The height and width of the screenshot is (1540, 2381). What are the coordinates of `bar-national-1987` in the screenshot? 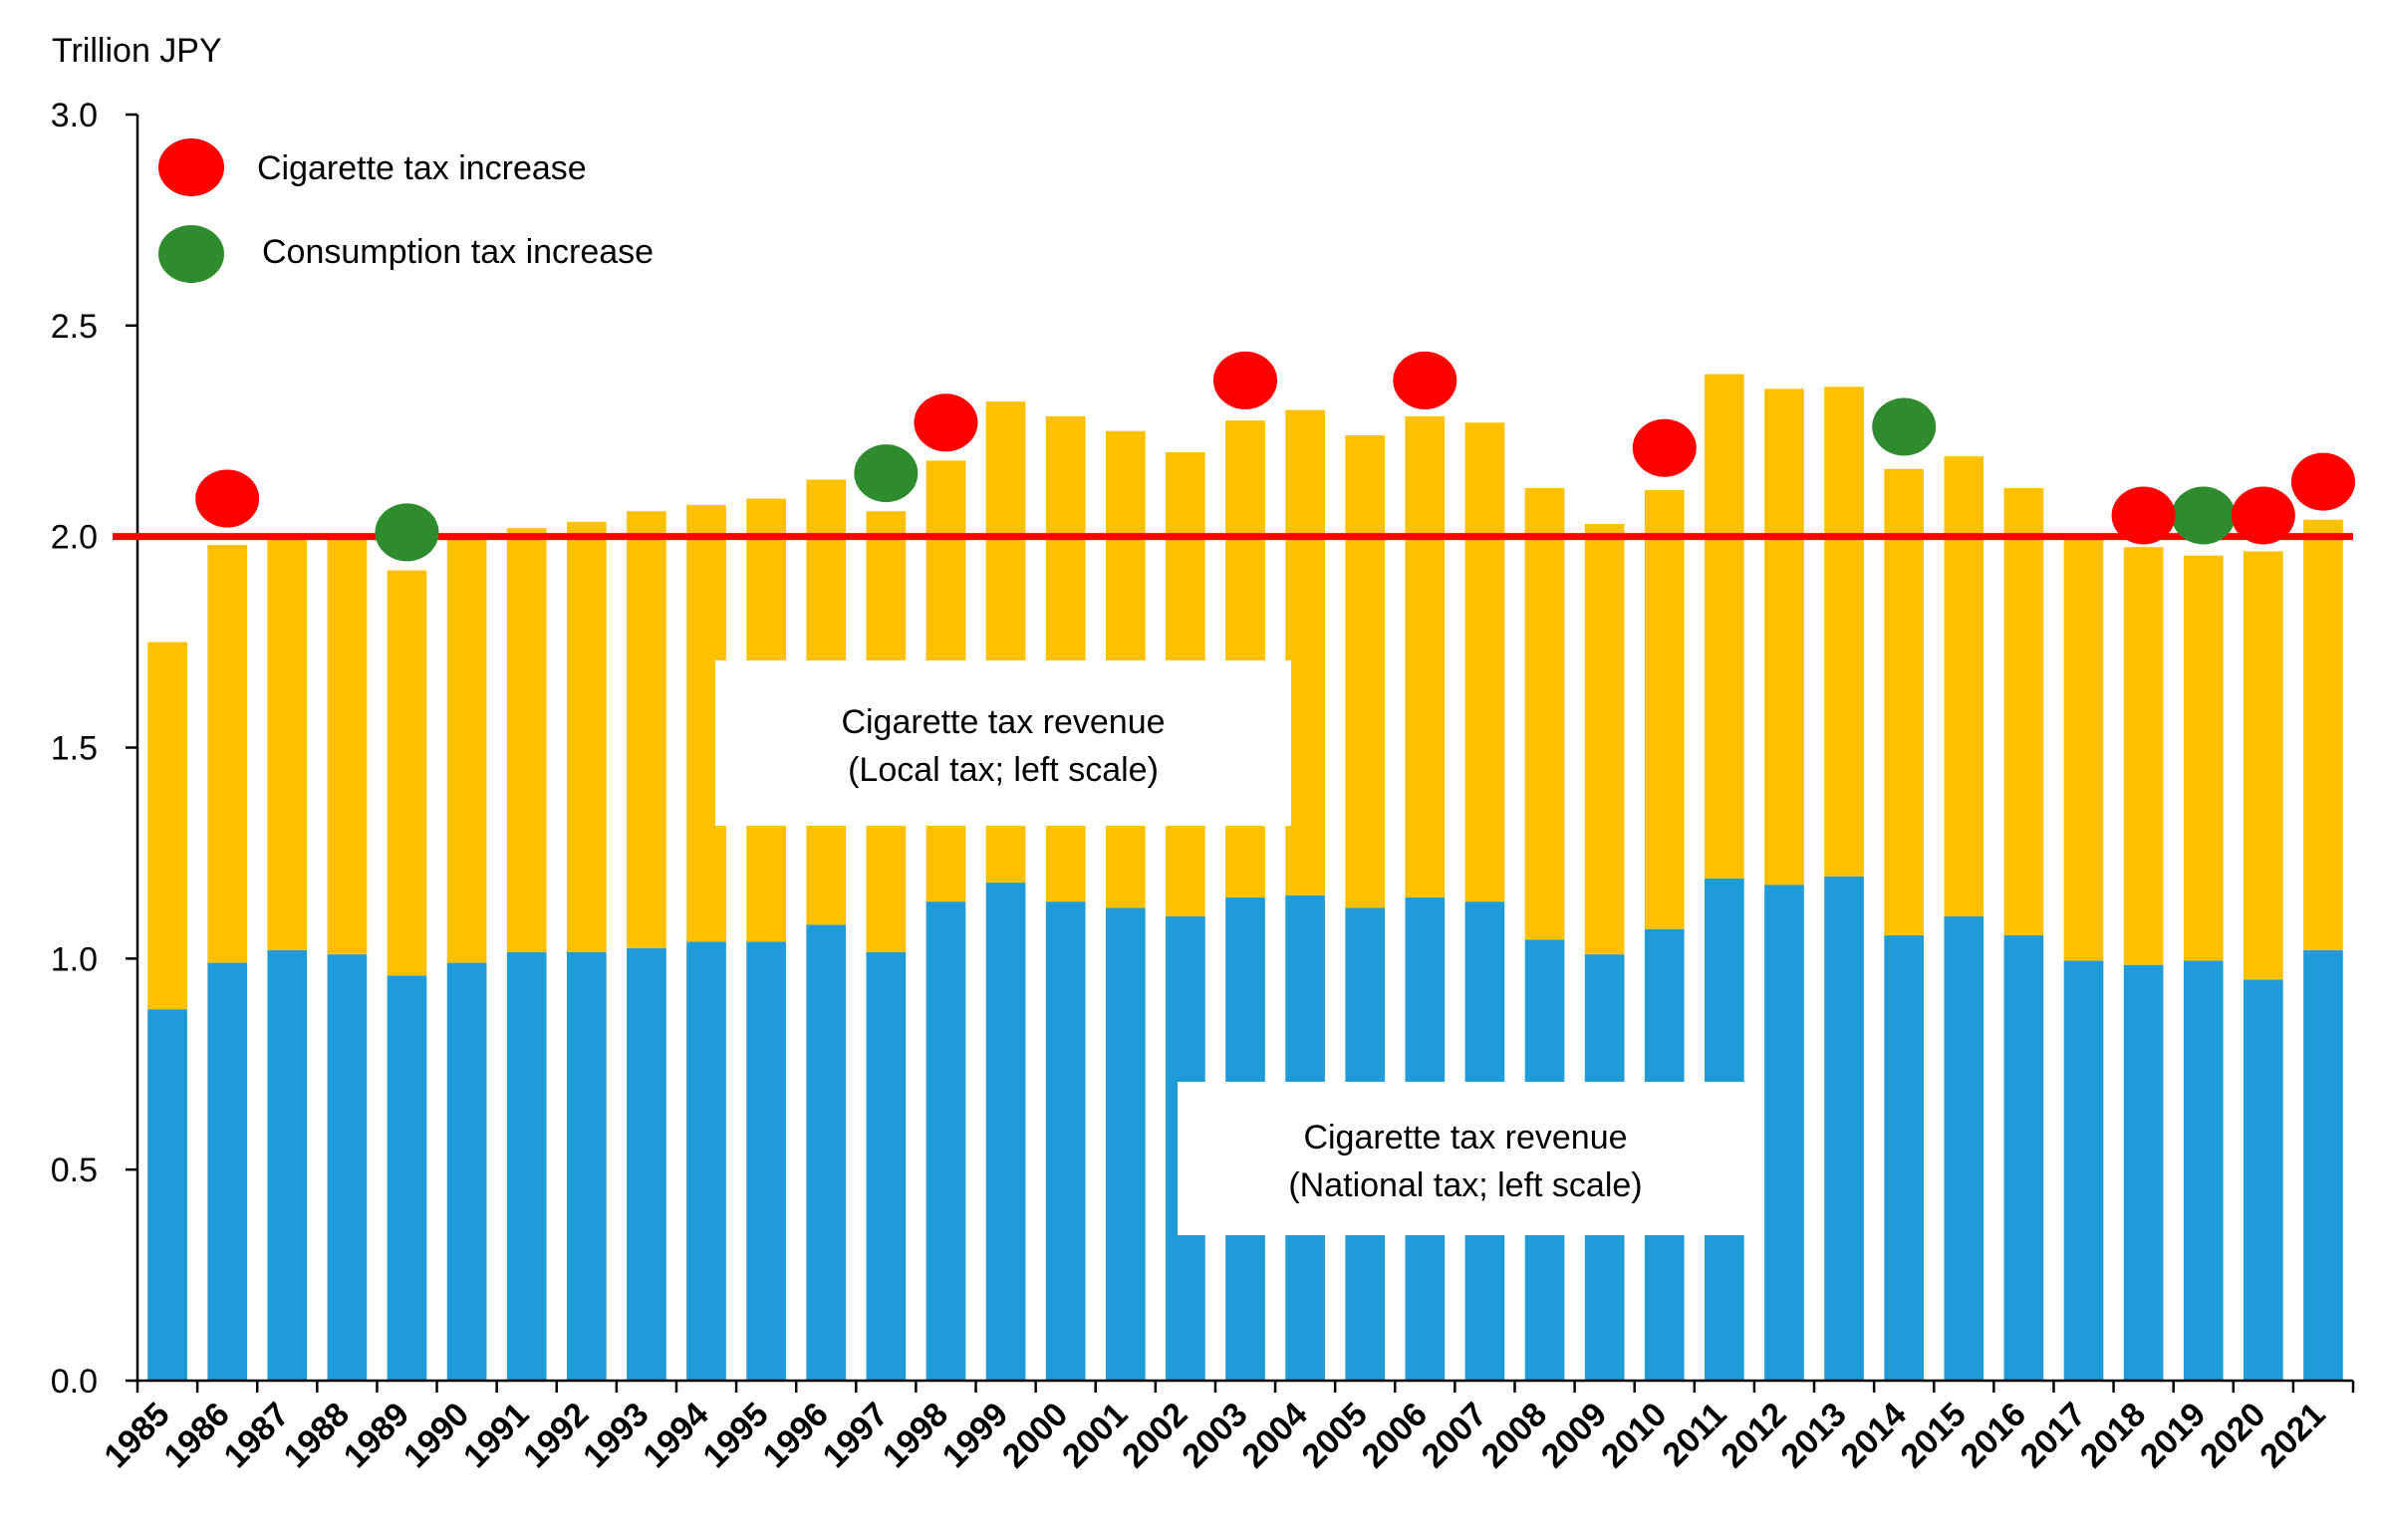 It's located at (287, 1165).